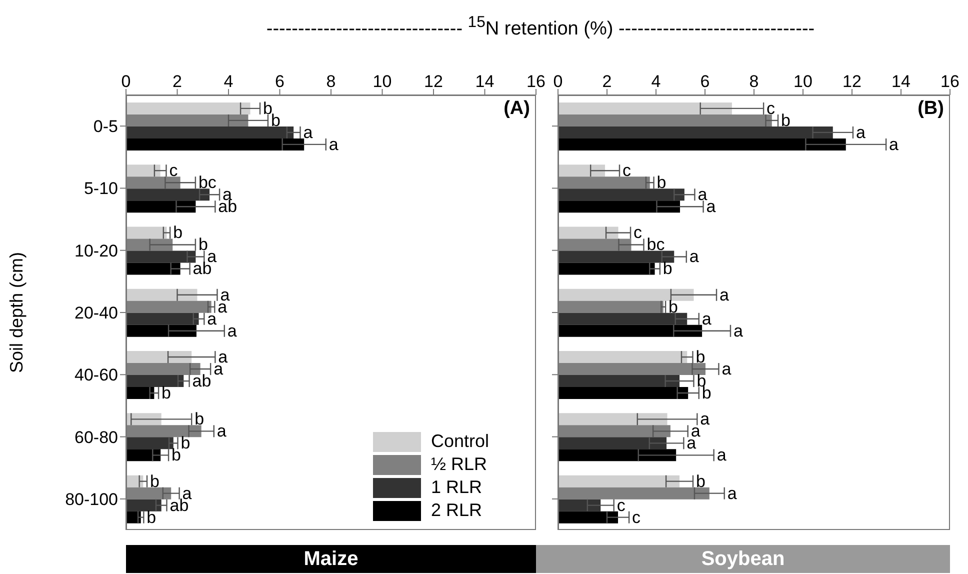  What do you see at coordinates (96, 250) in the screenshot?
I see `y-tick-label: 10-20` at bounding box center [96, 250].